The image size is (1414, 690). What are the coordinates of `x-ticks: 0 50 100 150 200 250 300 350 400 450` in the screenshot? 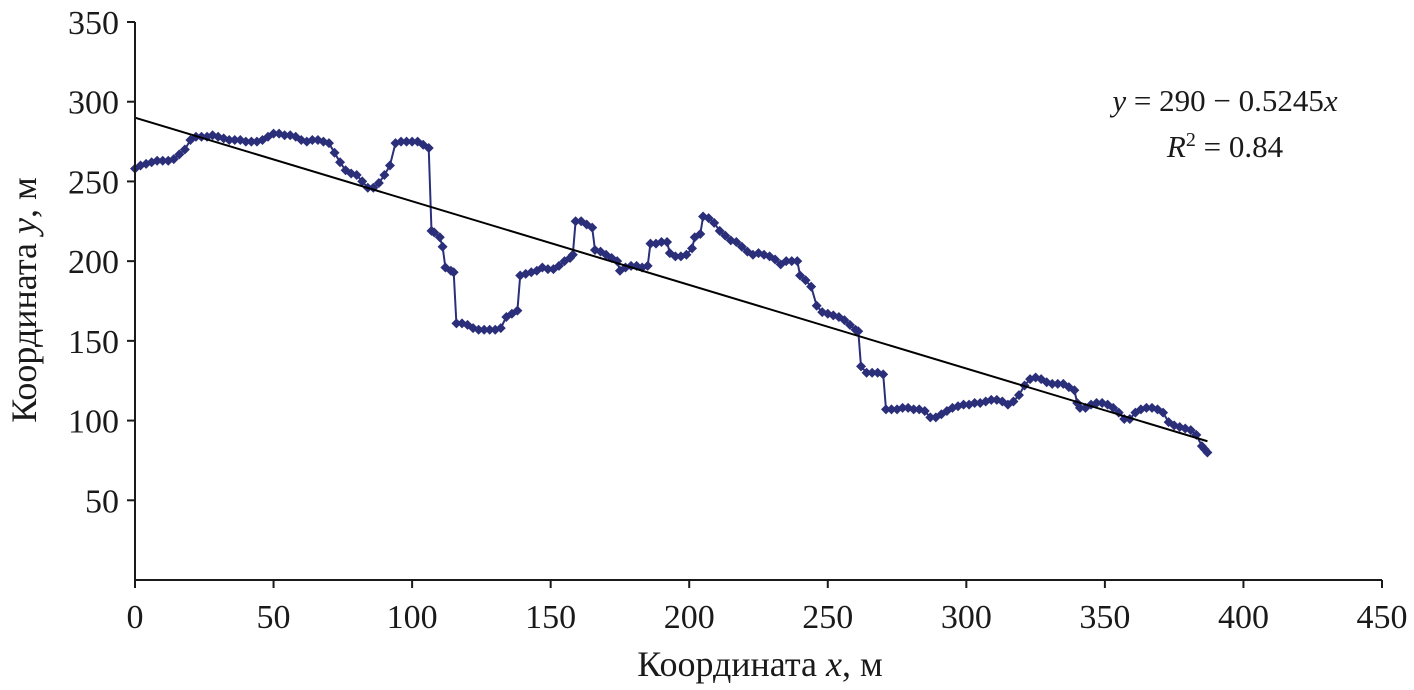 It's located at (767, 608).